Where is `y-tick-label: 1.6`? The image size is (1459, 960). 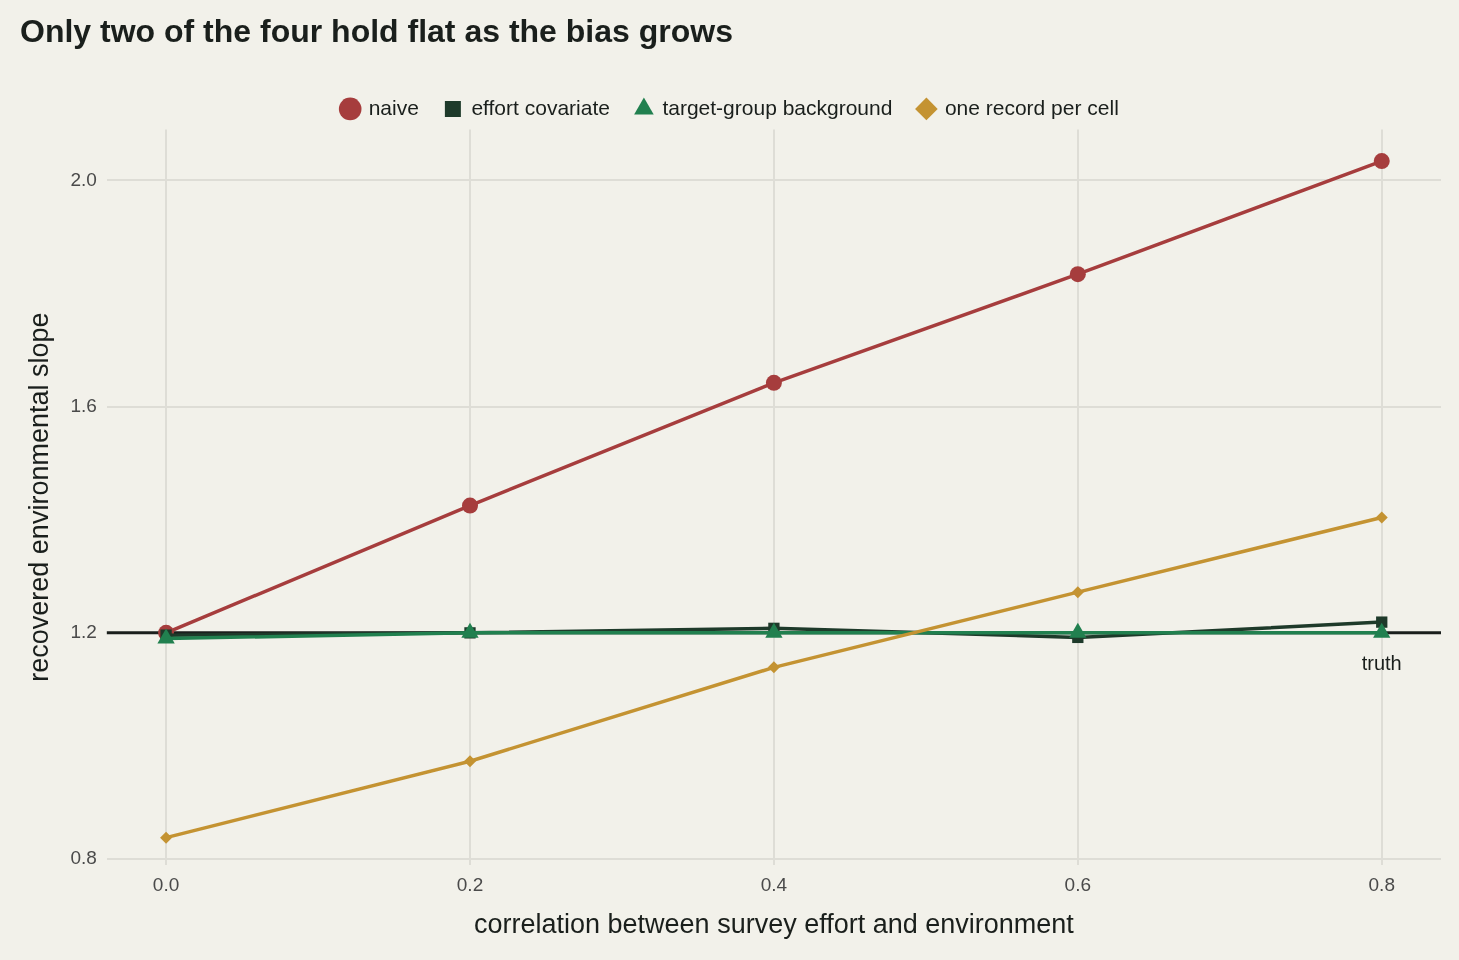 y-tick-label: 1.6 is located at coordinates (83, 405).